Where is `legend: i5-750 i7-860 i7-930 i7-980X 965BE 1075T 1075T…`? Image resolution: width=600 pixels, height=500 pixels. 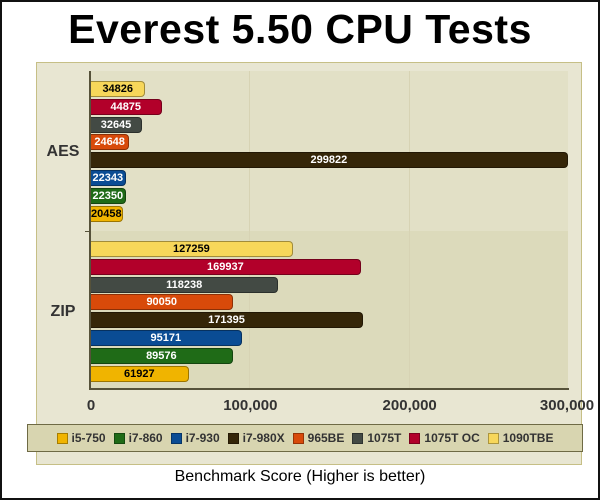 legend: i5-750 i7-860 i7-930 i7-980X 965BE 1075T 1075T… is located at coordinates (305, 438).